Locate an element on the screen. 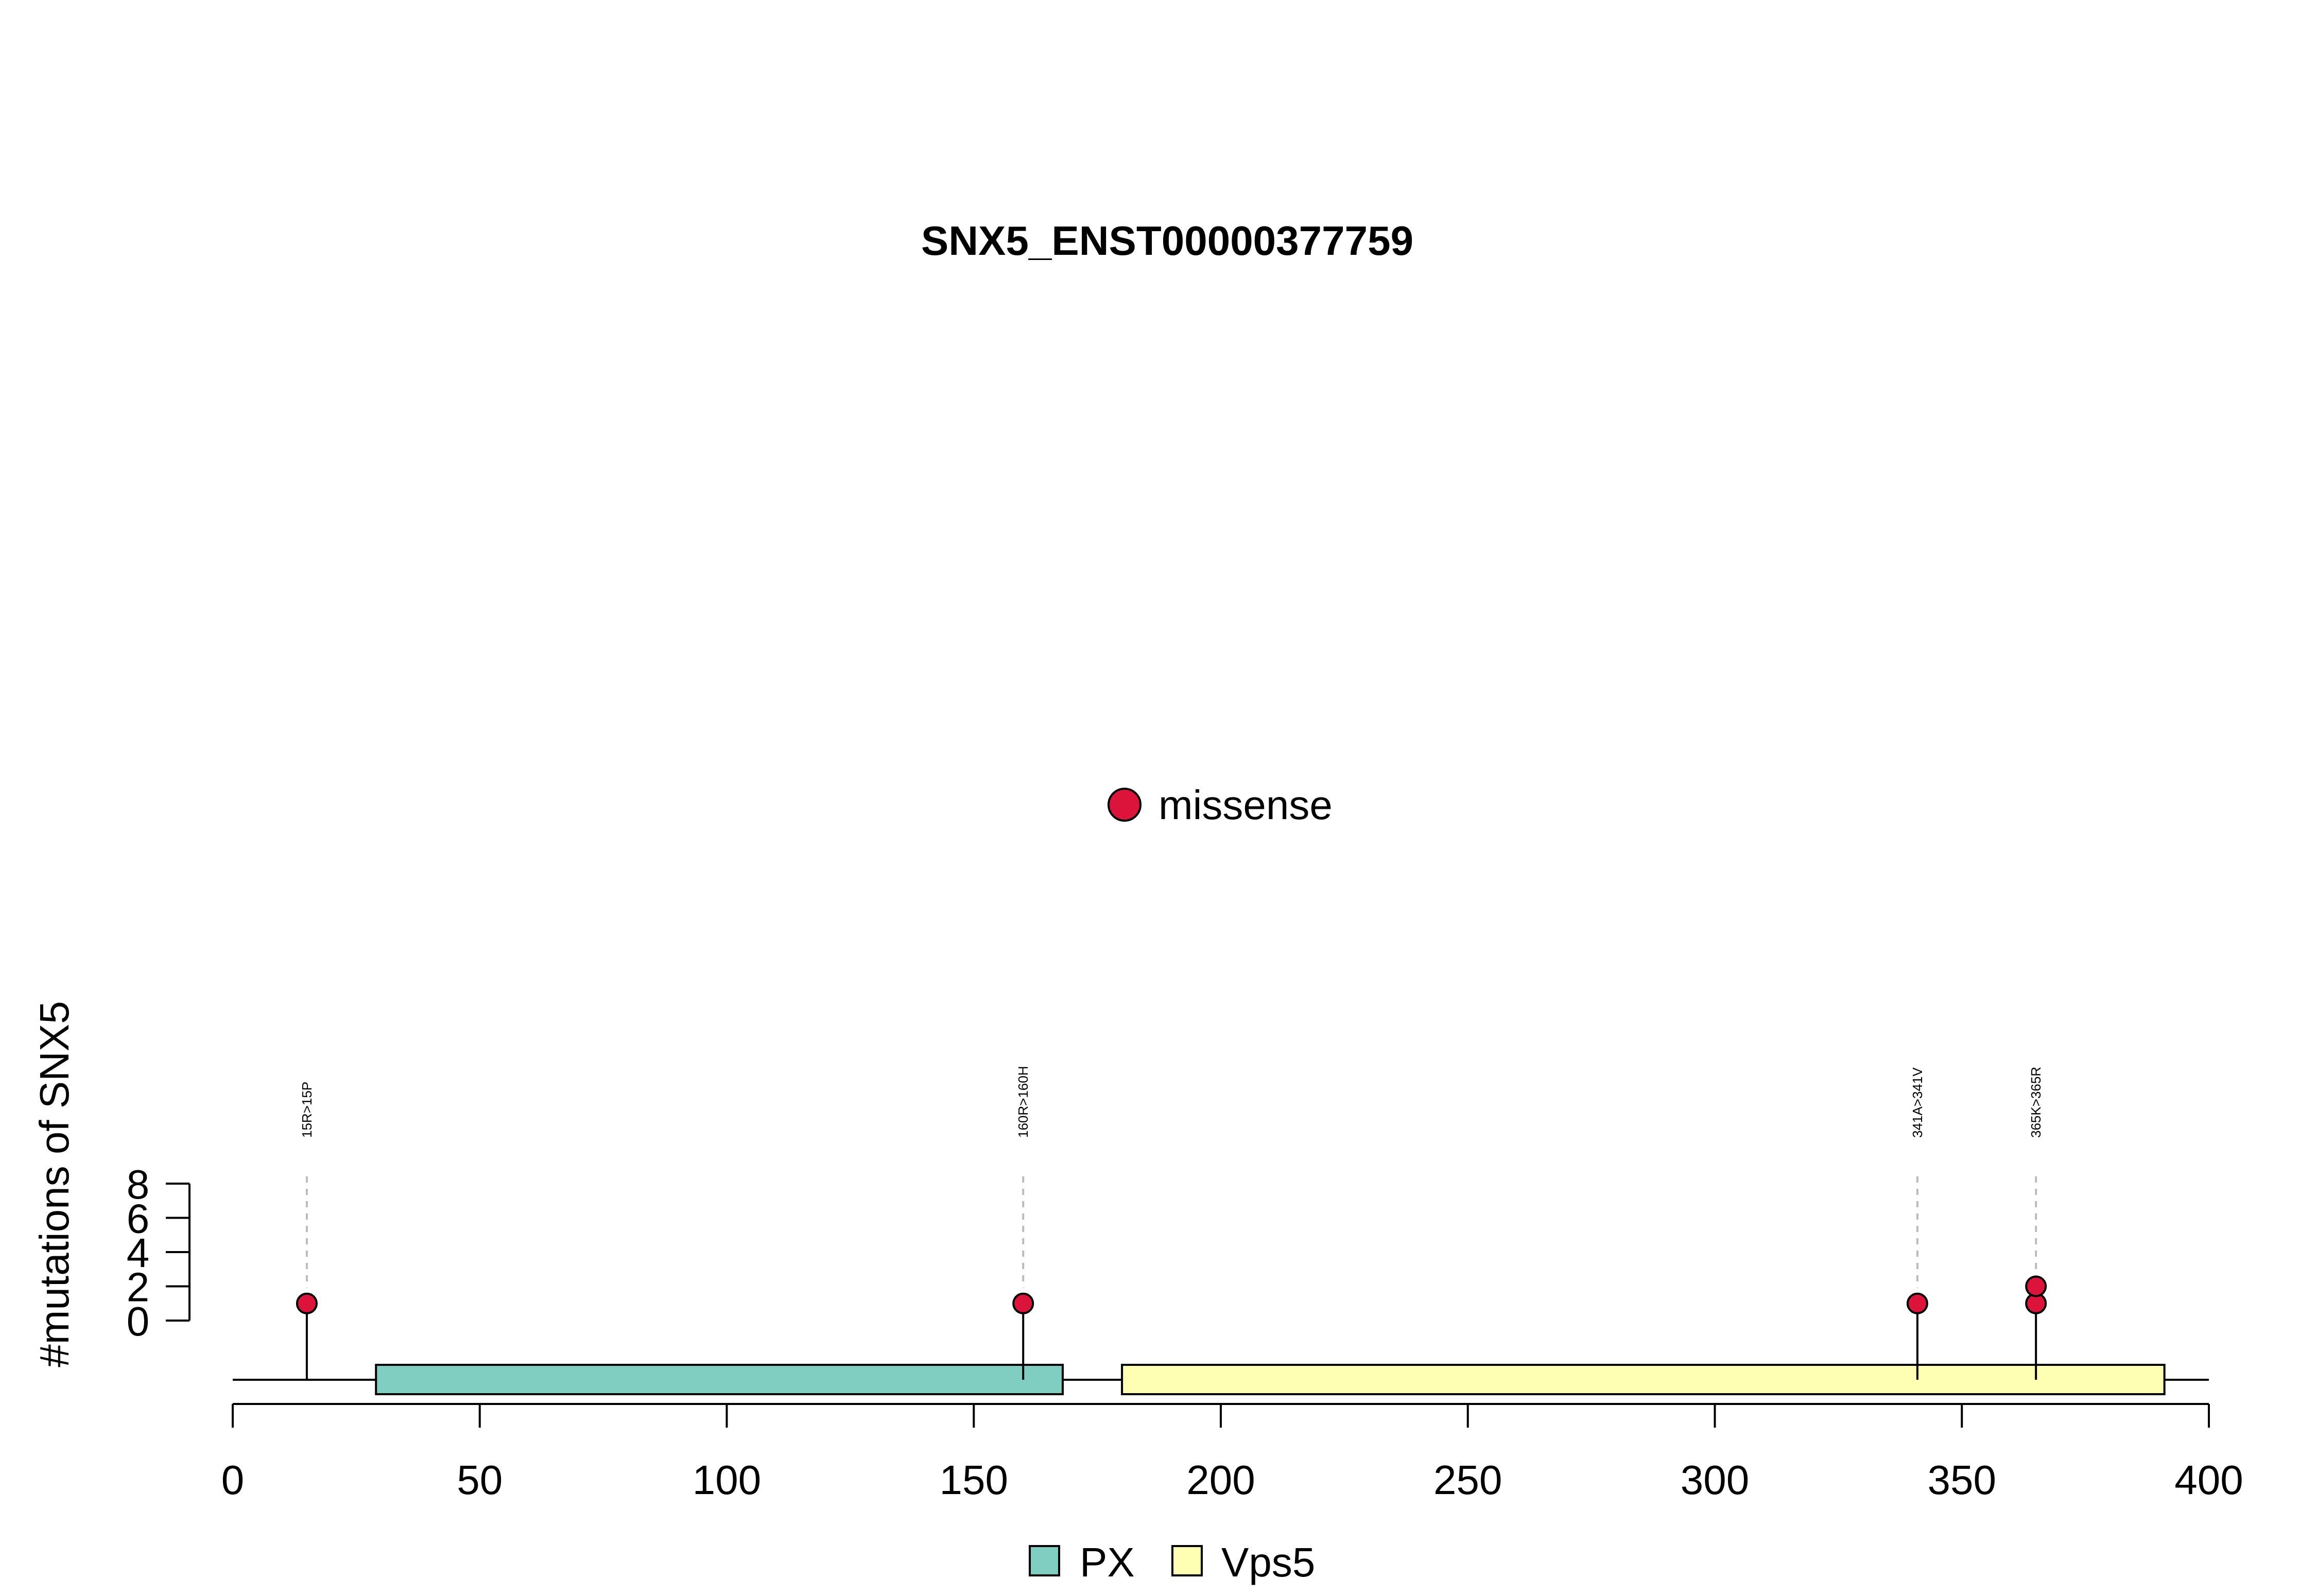 This screenshot has width=2317, height=1596. x-tick-label: 250 is located at coordinates (1467, 1480).